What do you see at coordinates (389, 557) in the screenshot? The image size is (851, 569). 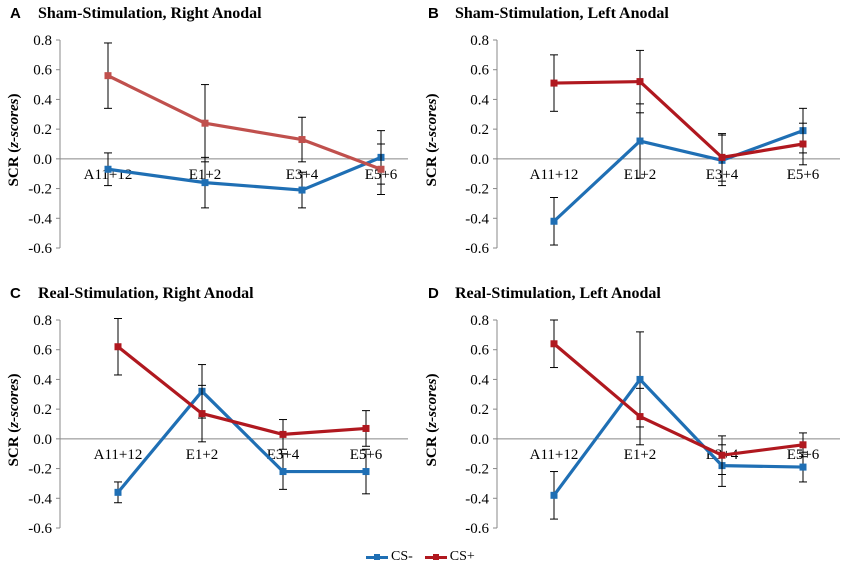 I see `legend-item-cs-minus: CS-` at bounding box center [389, 557].